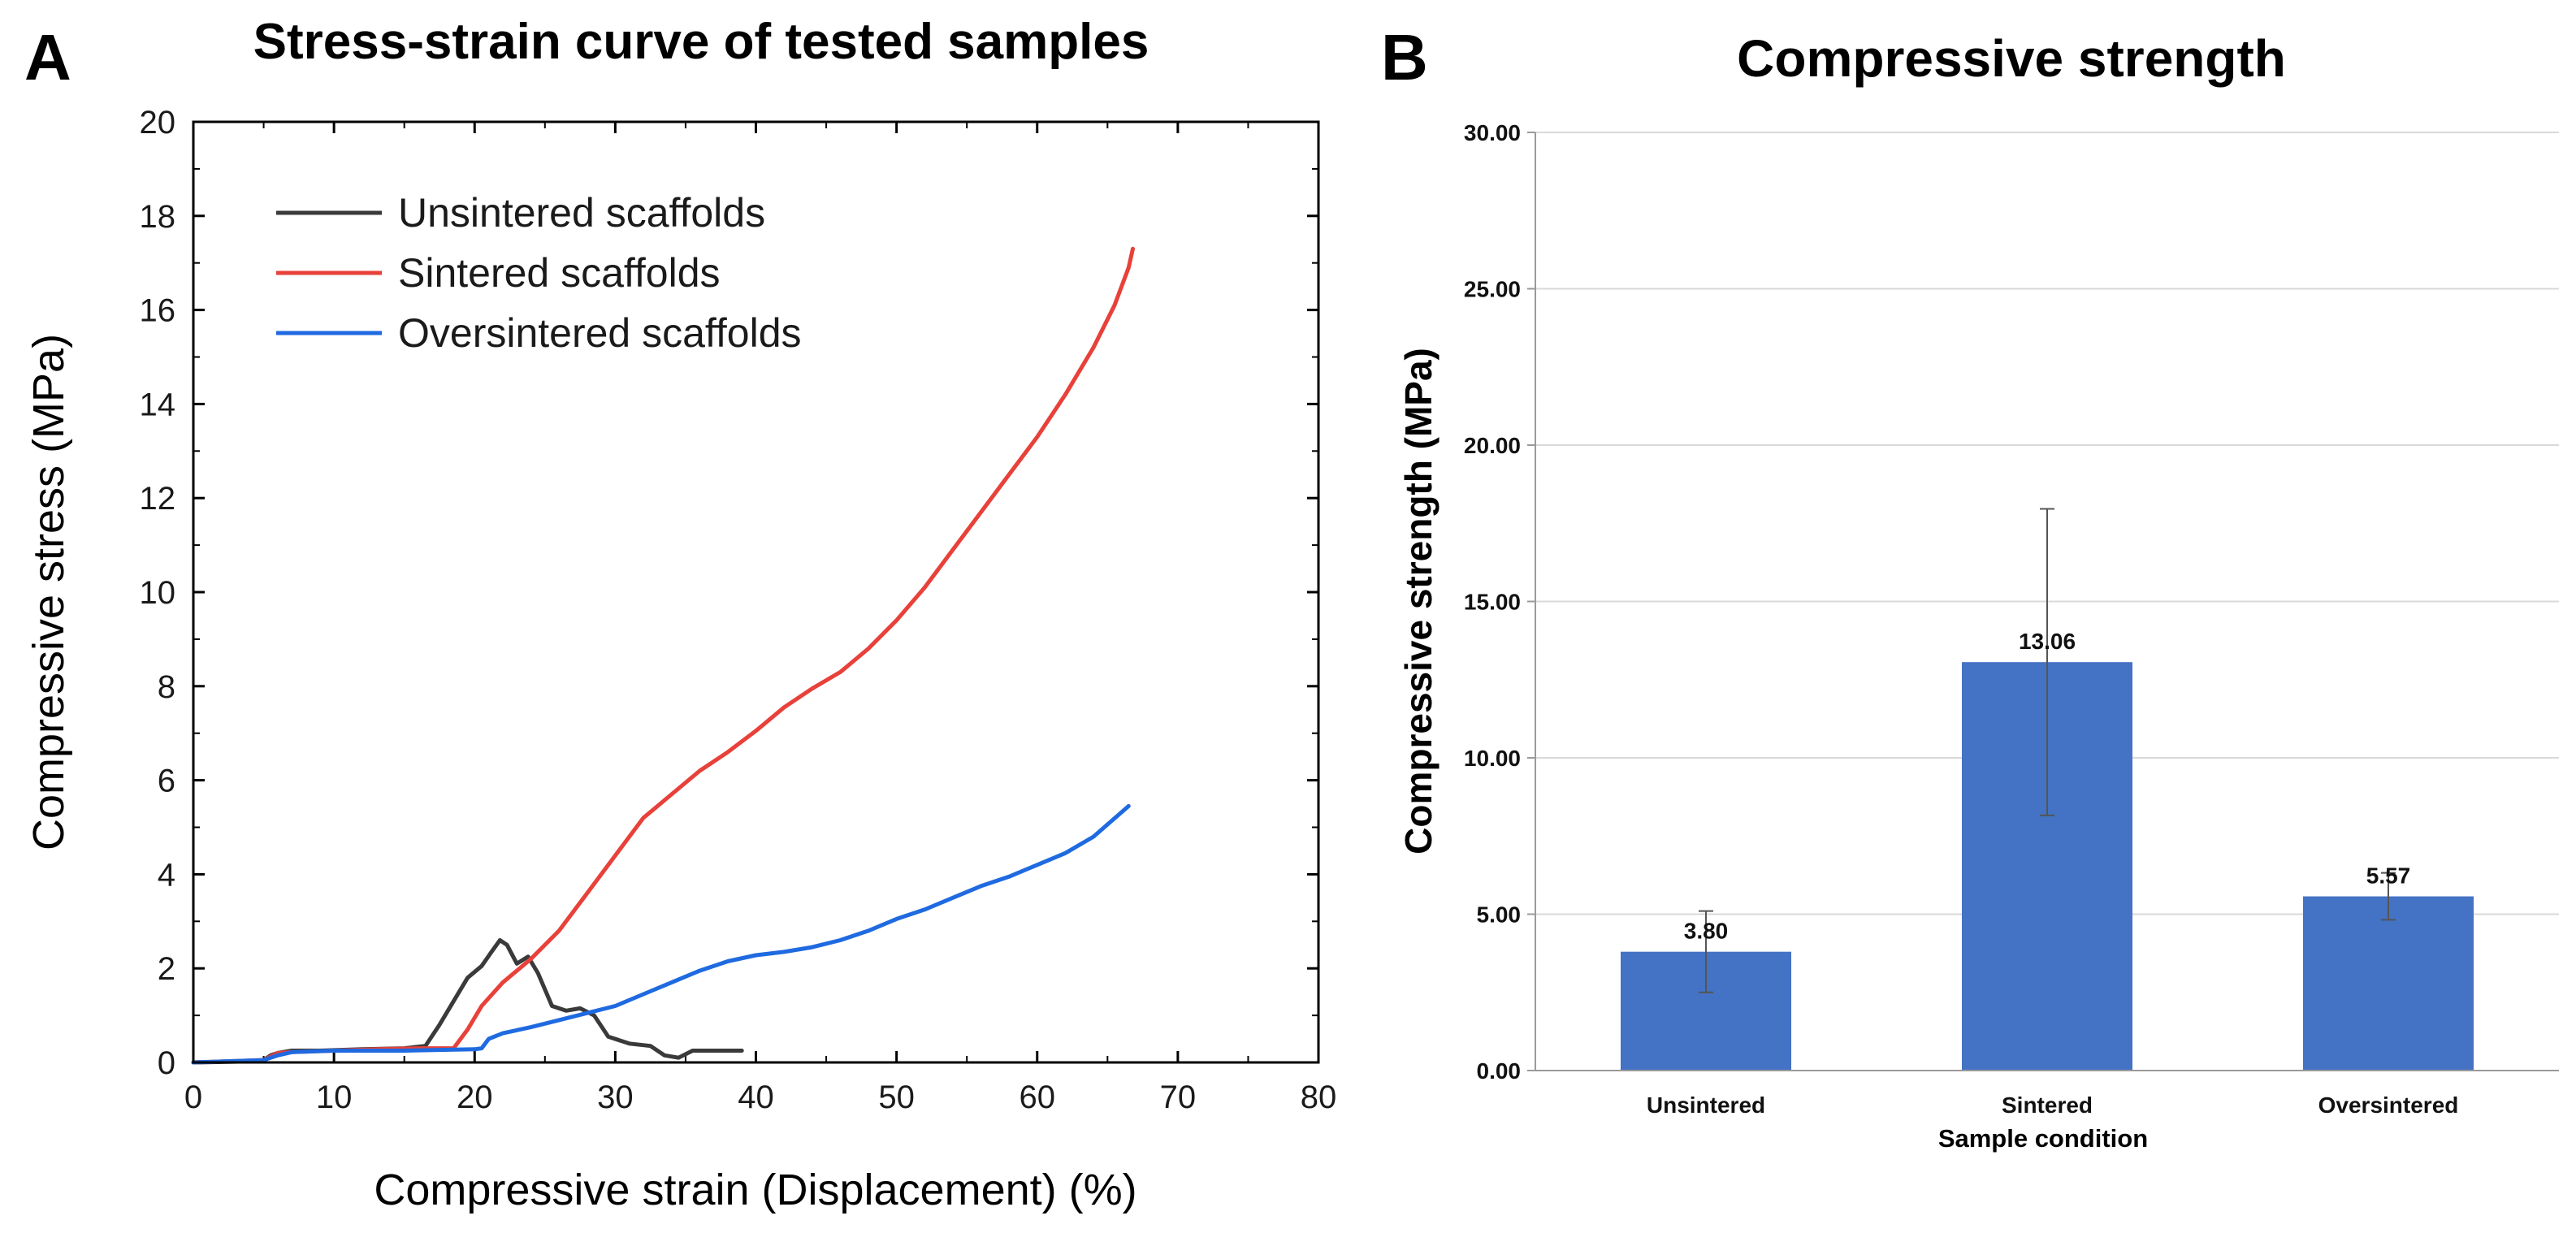 The width and height of the screenshot is (2576, 1233). Describe the element at coordinates (1492, 758) in the screenshot. I see `y-tick-label: 10.00` at that location.